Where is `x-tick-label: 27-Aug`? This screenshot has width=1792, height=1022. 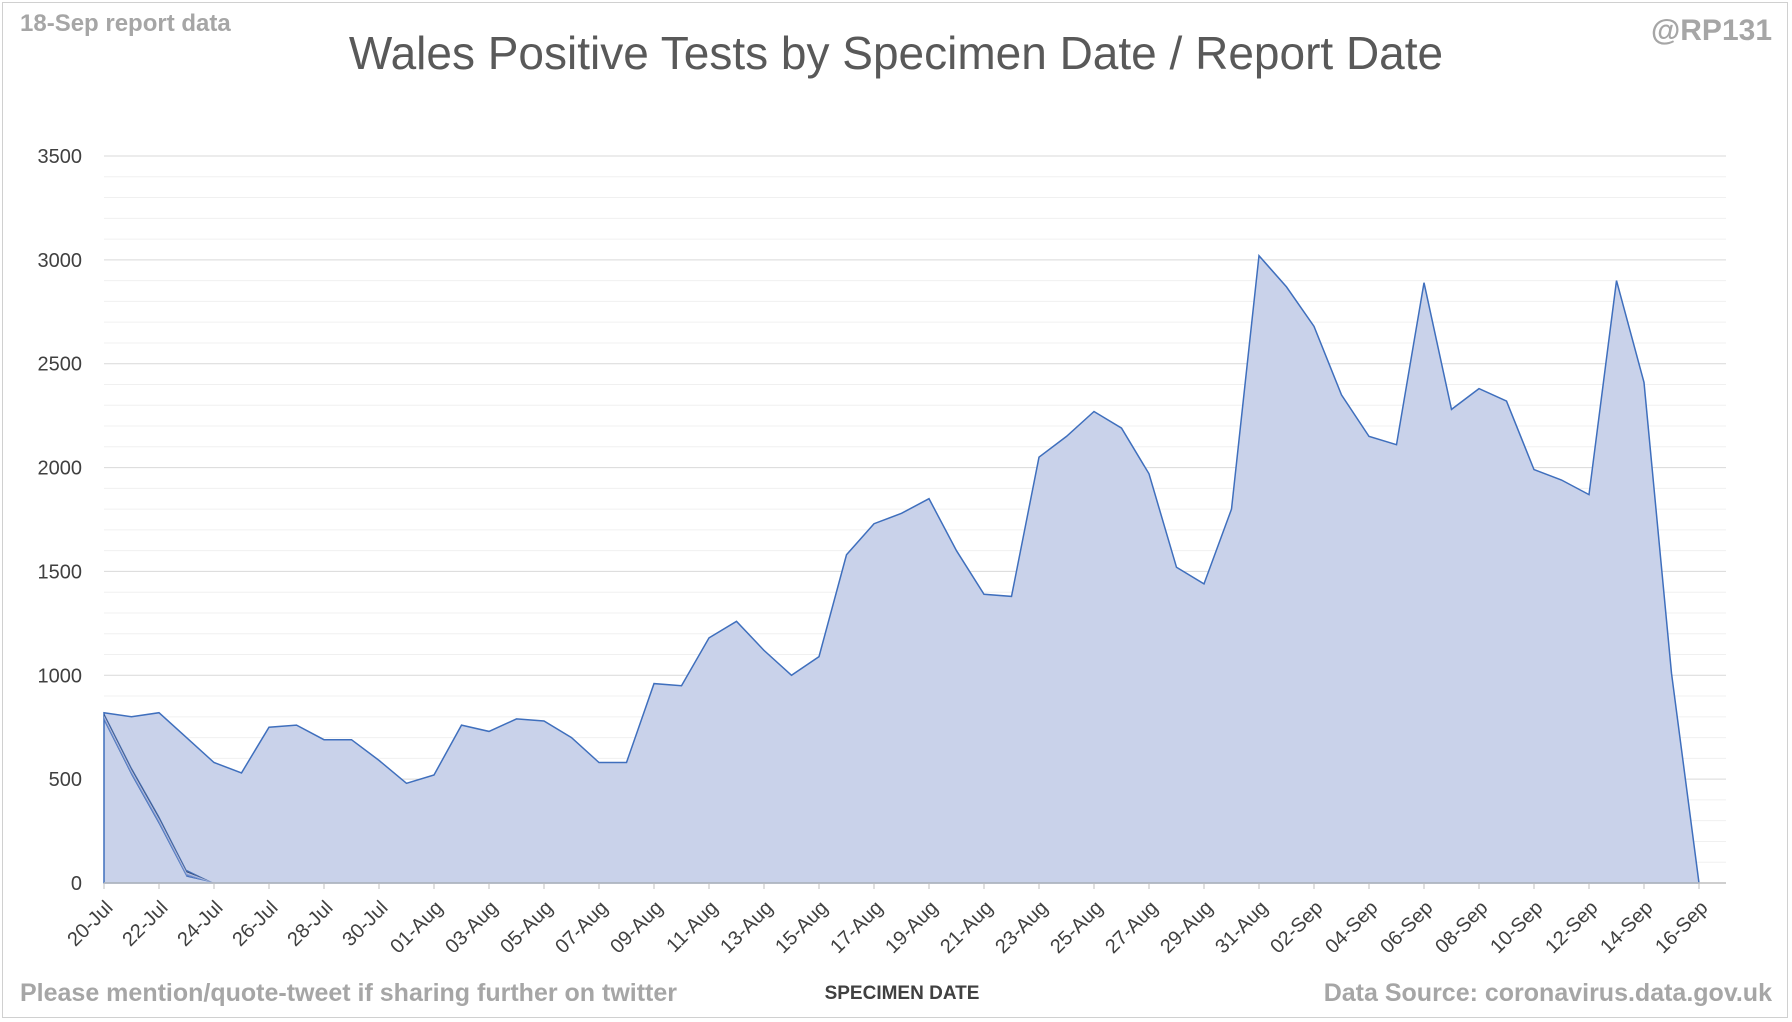 x-tick-label: 27-Aug is located at coordinates (1131, 927).